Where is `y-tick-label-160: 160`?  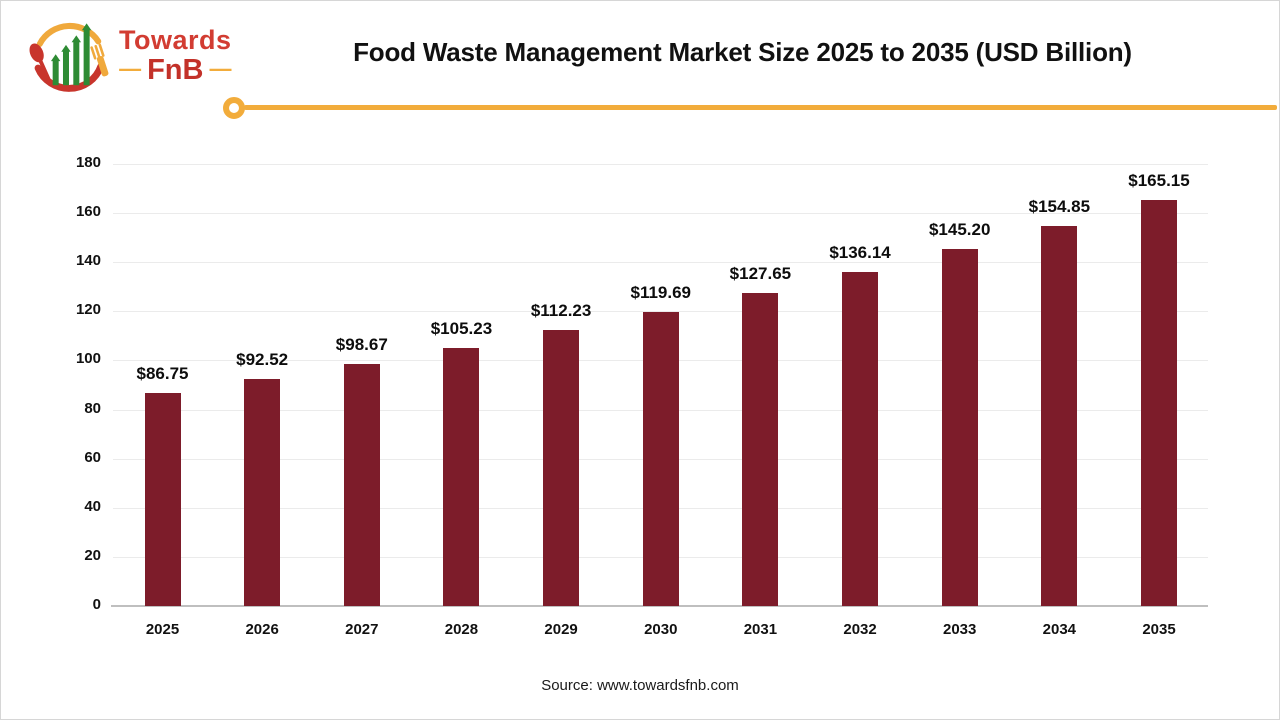
y-tick-label-160: 160 is located at coordinates (88, 212).